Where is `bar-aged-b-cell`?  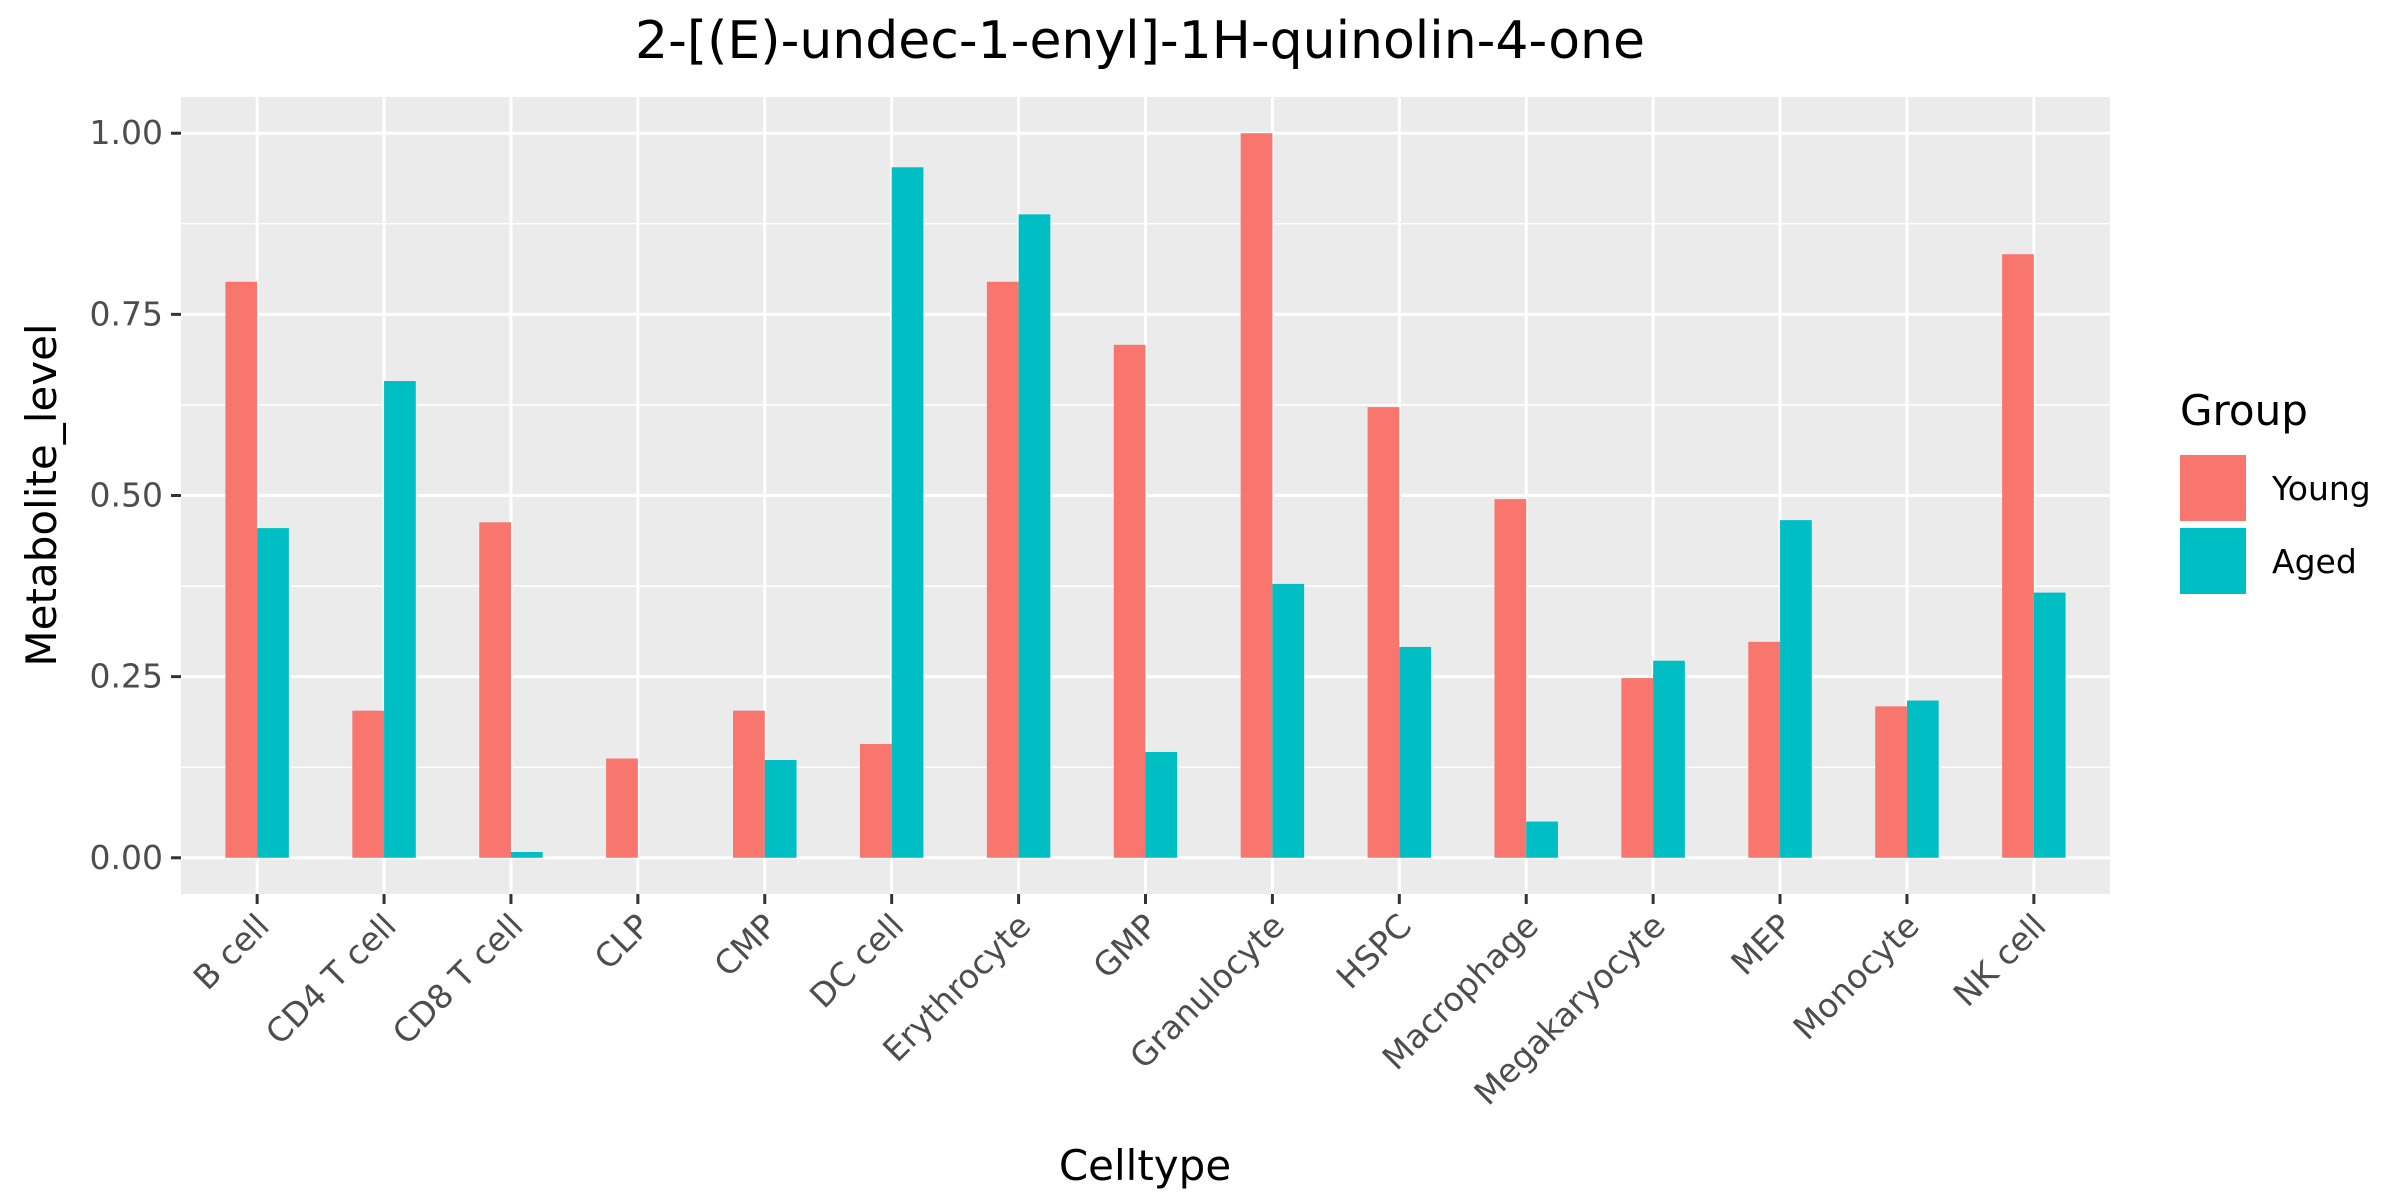 bar-aged-b-cell is located at coordinates (273, 693).